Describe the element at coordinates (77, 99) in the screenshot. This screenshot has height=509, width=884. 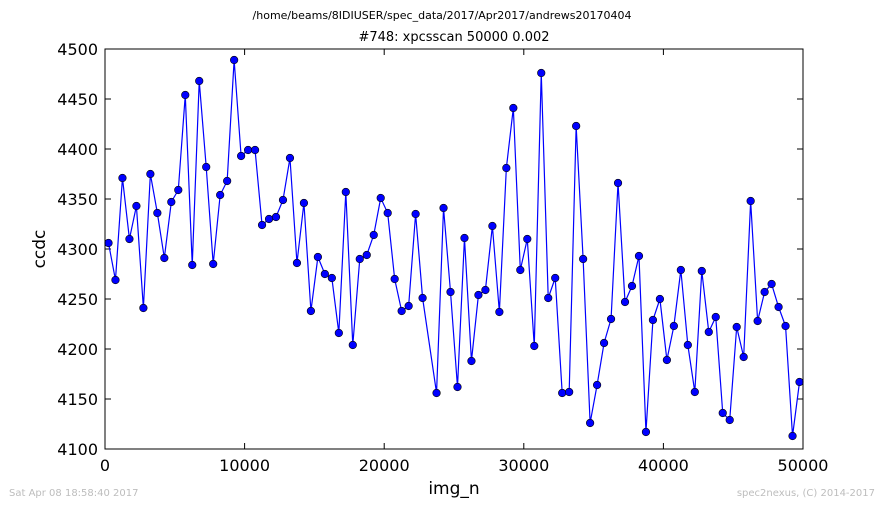
I see `y-tick-label: 4450` at that location.